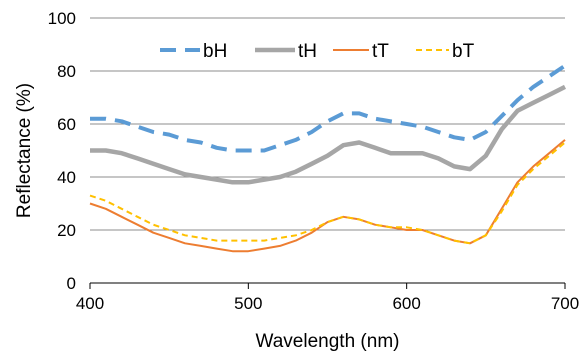  I want to click on legend-label-tH: tH, so click(307, 51).